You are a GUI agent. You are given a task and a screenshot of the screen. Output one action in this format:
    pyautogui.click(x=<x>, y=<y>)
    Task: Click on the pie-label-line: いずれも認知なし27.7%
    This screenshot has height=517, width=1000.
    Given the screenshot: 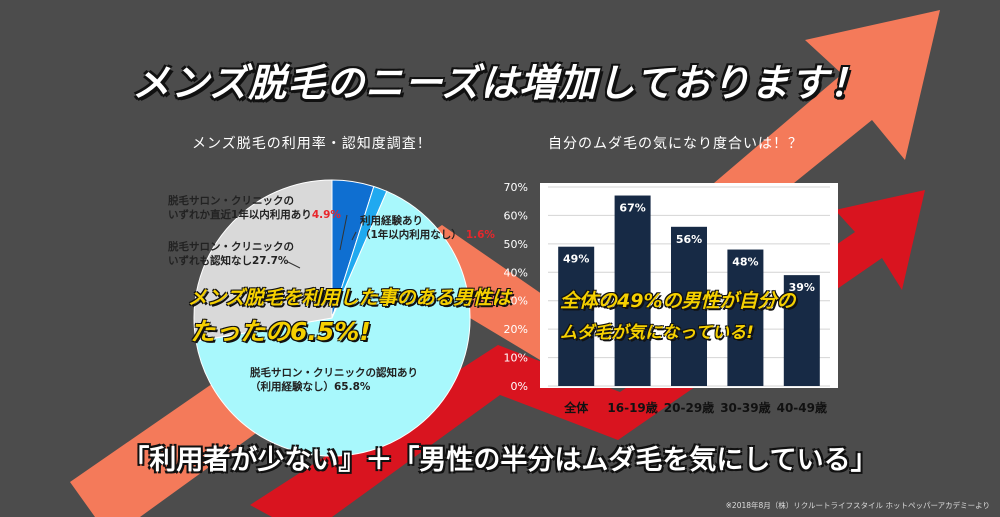 What is the action you would take?
    pyautogui.click(x=228, y=261)
    